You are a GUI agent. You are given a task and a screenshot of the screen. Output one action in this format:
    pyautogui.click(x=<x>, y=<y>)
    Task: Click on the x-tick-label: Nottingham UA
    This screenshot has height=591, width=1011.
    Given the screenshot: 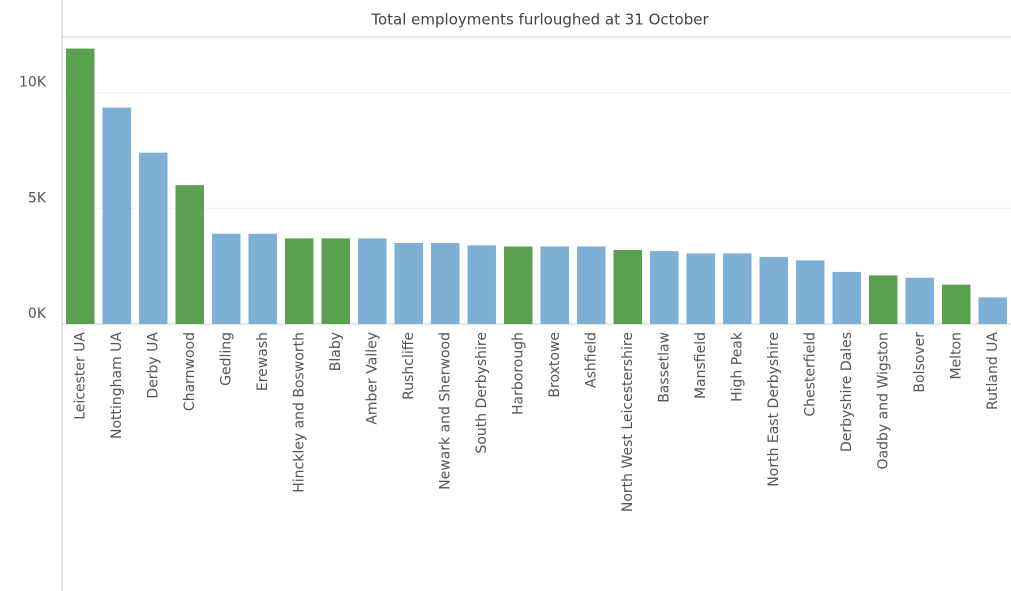 What is the action you would take?
    pyautogui.click(x=117, y=385)
    